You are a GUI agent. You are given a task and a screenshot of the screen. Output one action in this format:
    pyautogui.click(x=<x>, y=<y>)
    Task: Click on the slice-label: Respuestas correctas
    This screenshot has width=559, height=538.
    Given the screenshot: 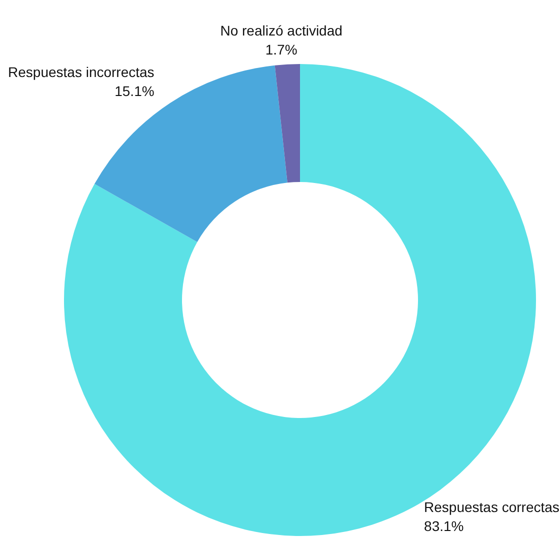 What is the action you would take?
    pyautogui.click(x=491, y=507)
    